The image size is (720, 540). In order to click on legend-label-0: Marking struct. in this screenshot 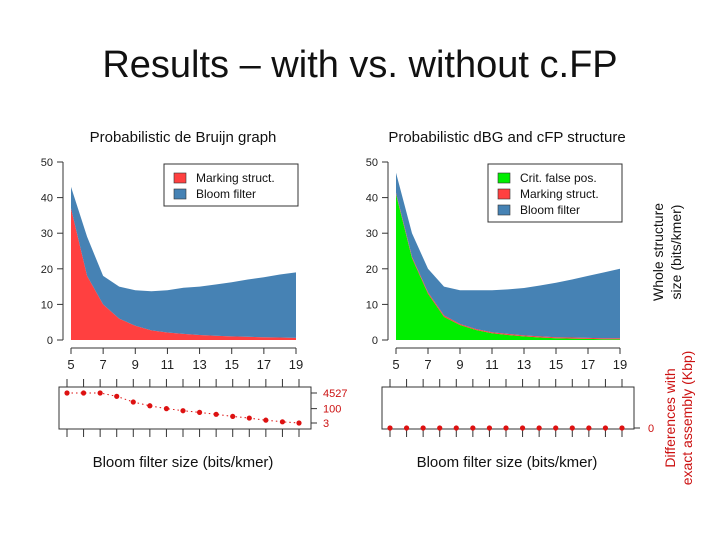, I will do `click(235, 178)`.